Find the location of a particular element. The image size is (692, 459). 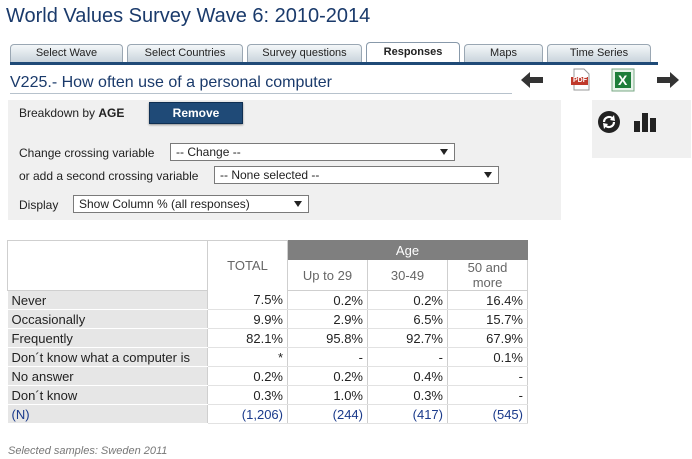

value-cell: 15.7% is located at coordinates (487, 319).